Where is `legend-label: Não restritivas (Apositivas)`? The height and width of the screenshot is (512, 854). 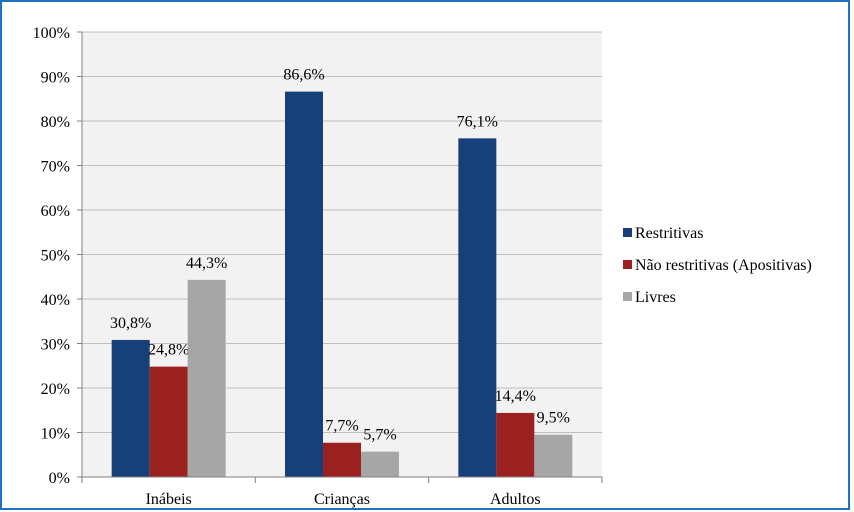
legend-label: Não restritivas (Apositivas) is located at coordinates (723, 265).